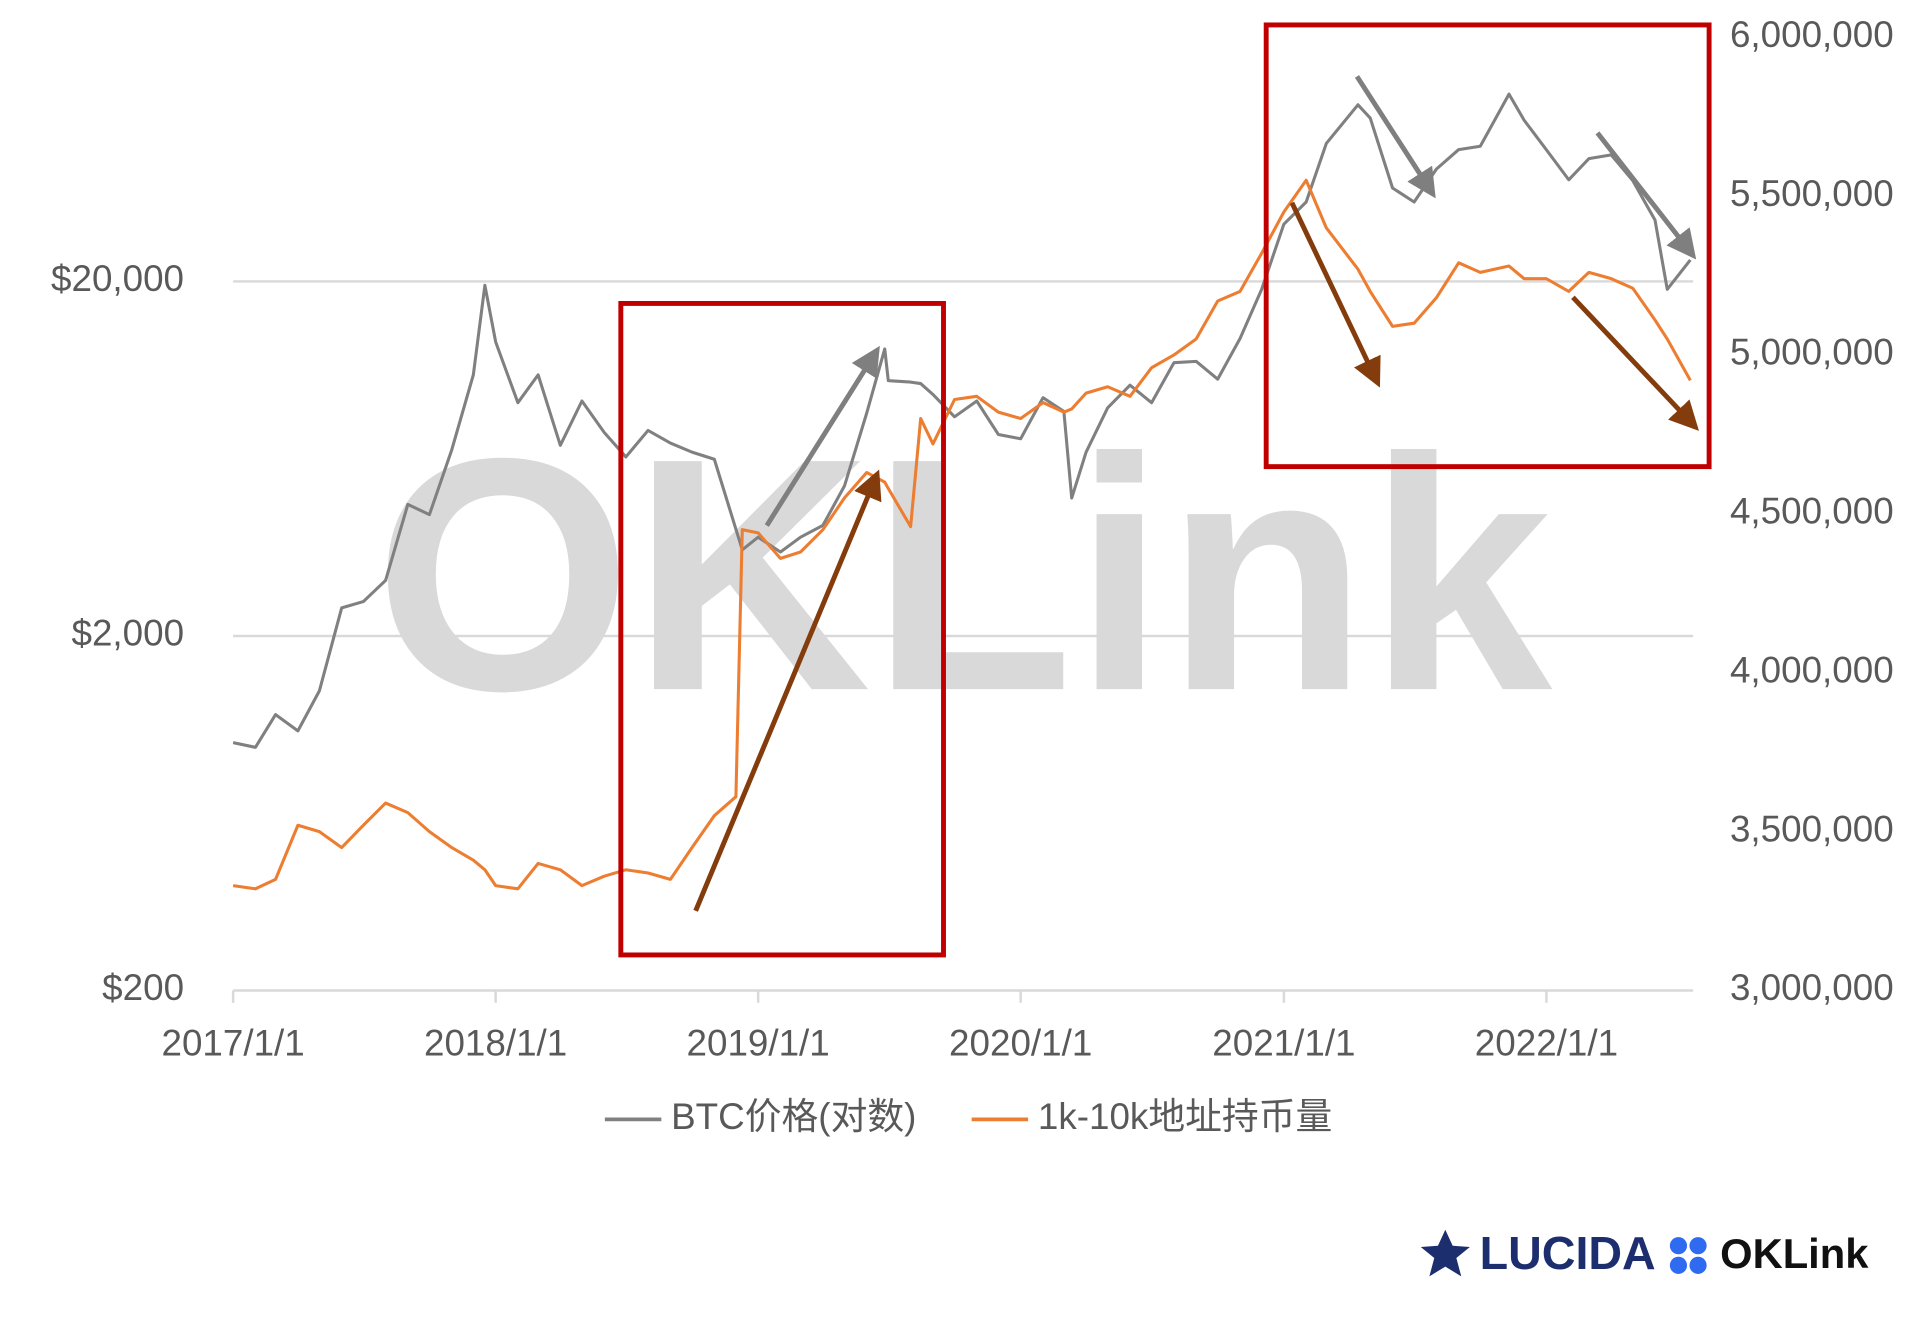 The width and height of the screenshot is (1914, 1332). What do you see at coordinates (1812, 828) in the screenshot?
I see `y2-tick-label: 3,500,000` at bounding box center [1812, 828].